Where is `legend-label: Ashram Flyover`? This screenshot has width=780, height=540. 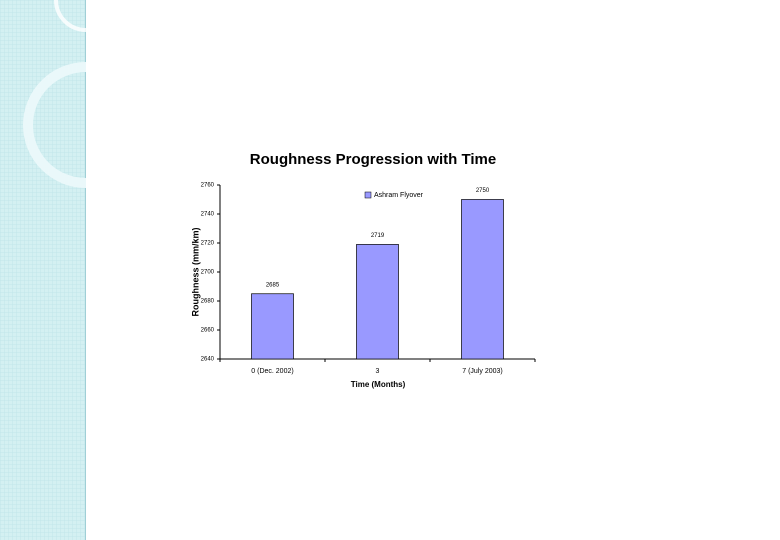 legend-label: Ashram Flyover is located at coordinates (399, 195).